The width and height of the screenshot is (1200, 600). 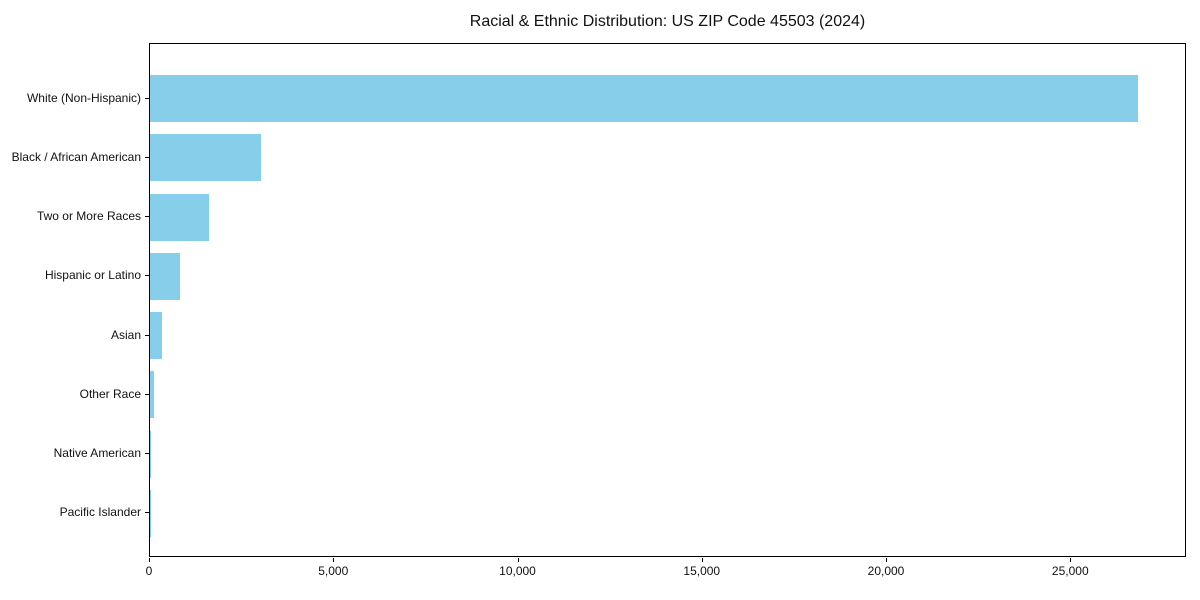 What do you see at coordinates (110, 393) in the screenshot?
I see `category-label: Other Race` at bounding box center [110, 393].